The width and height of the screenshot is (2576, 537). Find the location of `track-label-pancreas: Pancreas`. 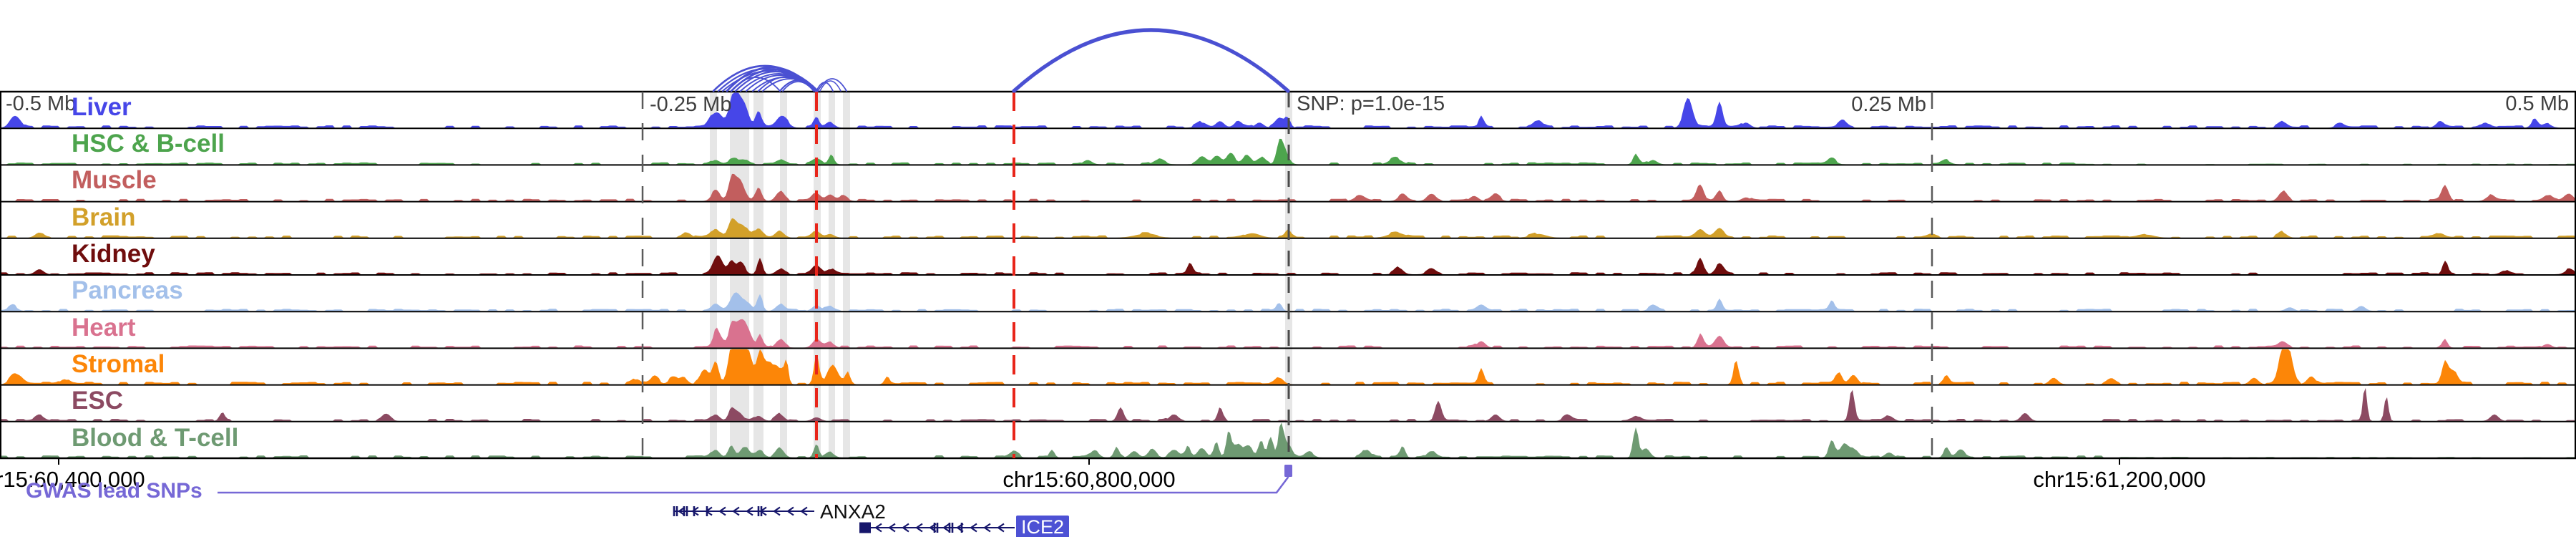

track-label-pancreas: Pancreas is located at coordinates (127, 290).